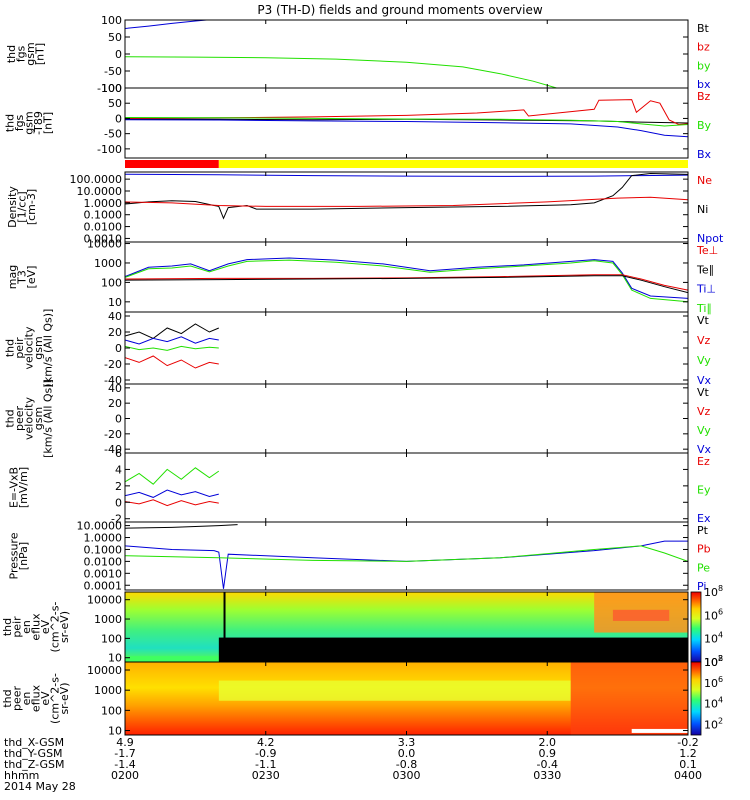 The height and width of the screenshot is (800, 750). What do you see at coordinates (48, 418) in the screenshot?
I see `y-axis-label-line-peer_velocity-4: [km/s (All Qs)]` at bounding box center [48, 418].